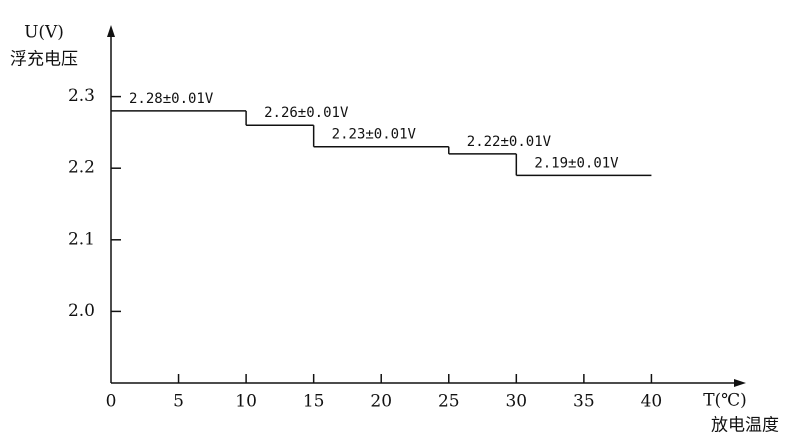 This screenshot has height=439, width=810. What do you see at coordinates (725, 401) in the screenshot?
I see `x-axis-label: T(℃)` at bounding box center [725, 401].